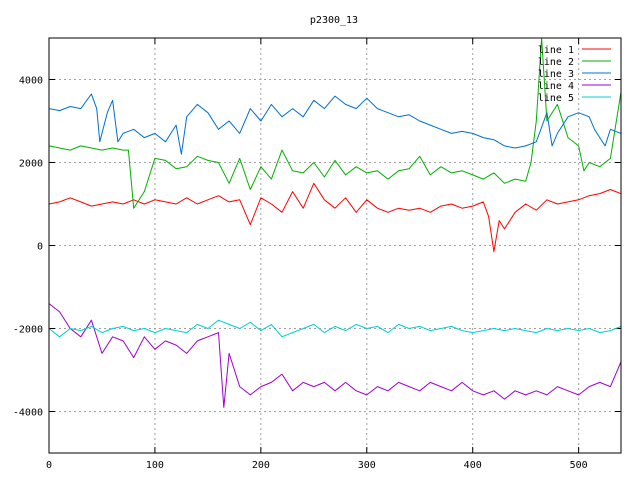 The image size is (640, 480). What do you see at coordinates (556, 98) in the screenshot?
I see `legend-label-5: line 5` at bounding box center [556, 98].